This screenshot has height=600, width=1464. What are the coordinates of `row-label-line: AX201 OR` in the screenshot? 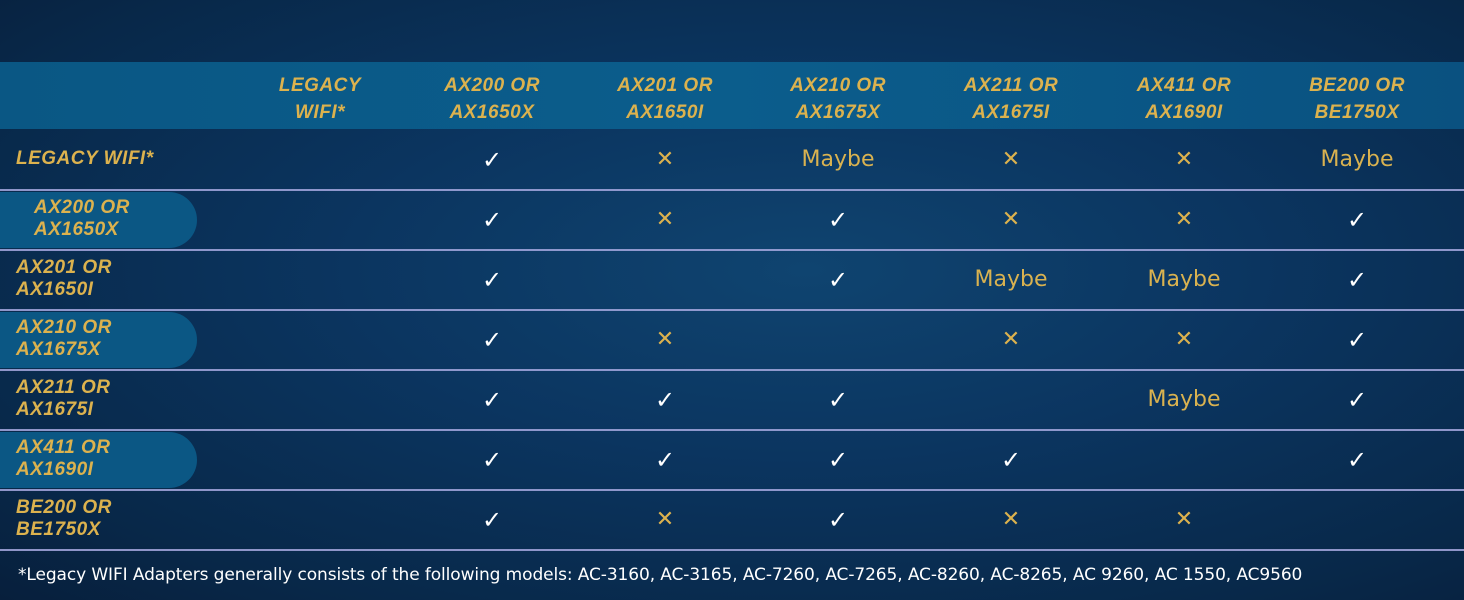 It's located at (64, 267).